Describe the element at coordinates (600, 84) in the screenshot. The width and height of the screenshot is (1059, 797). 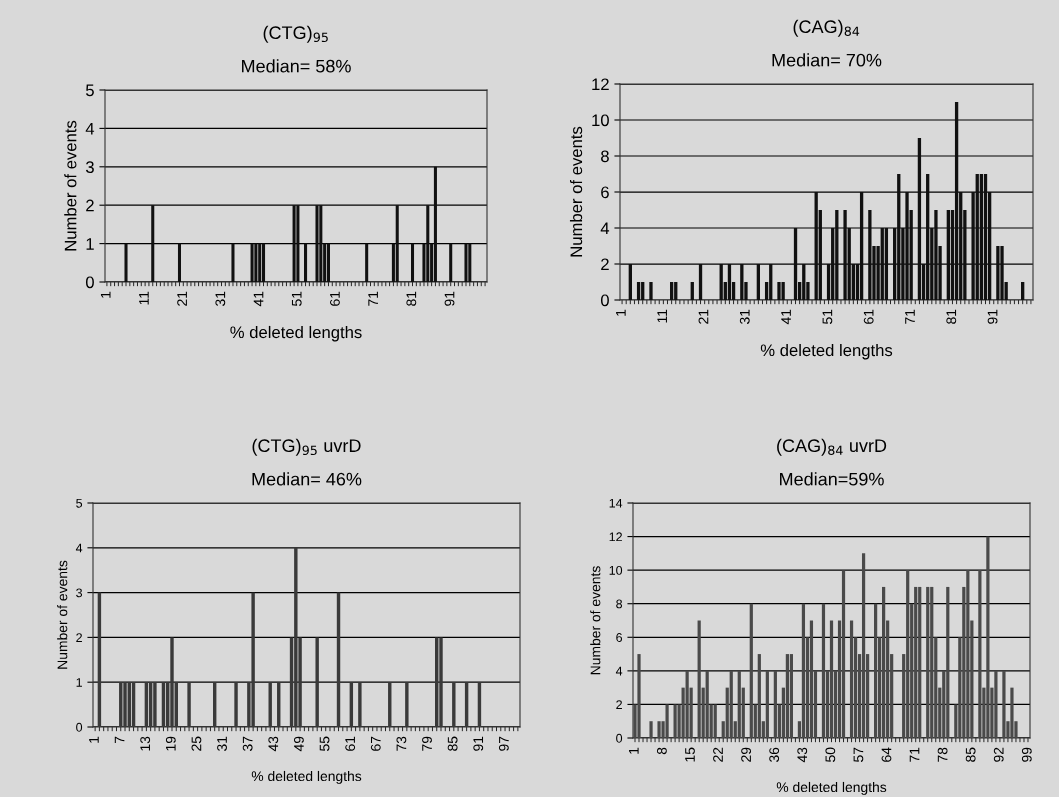
I see `y-tick-label: 12` at that location.